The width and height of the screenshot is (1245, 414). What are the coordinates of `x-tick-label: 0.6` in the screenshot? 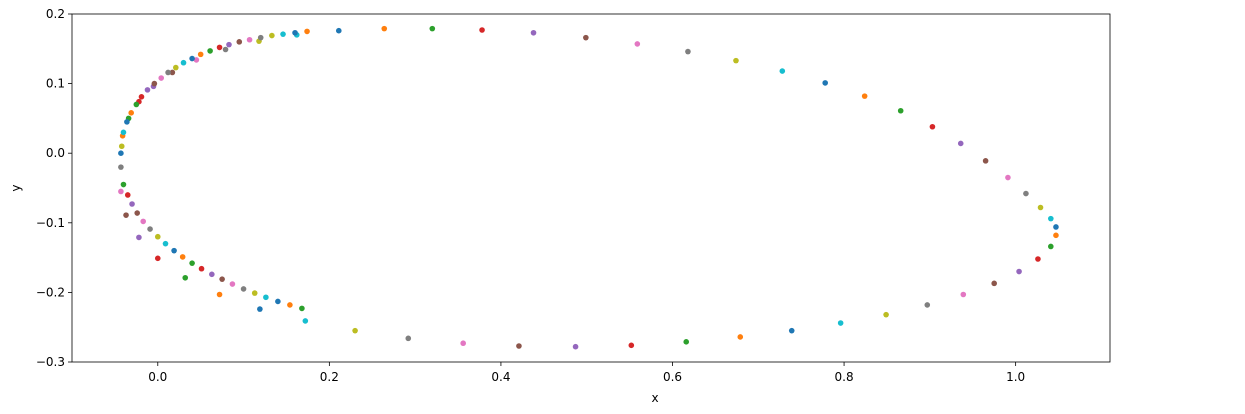 It's located at (672, 377).